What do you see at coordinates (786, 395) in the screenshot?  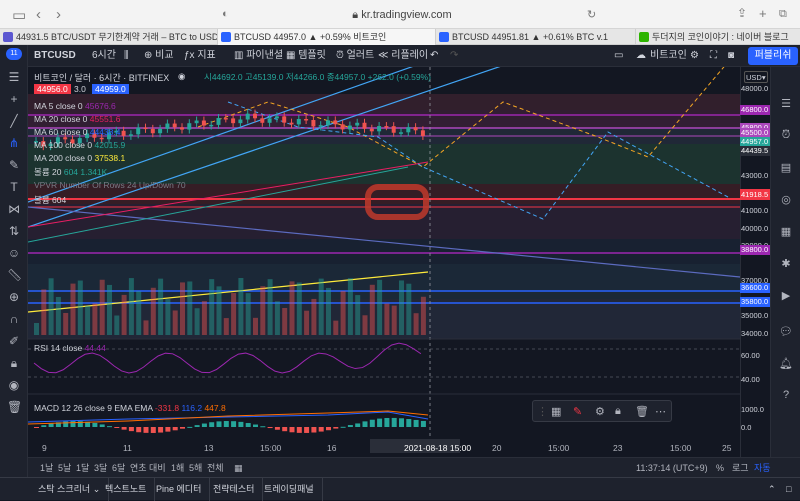 I see `help-icon: ?` at bounding box center [786, 395].